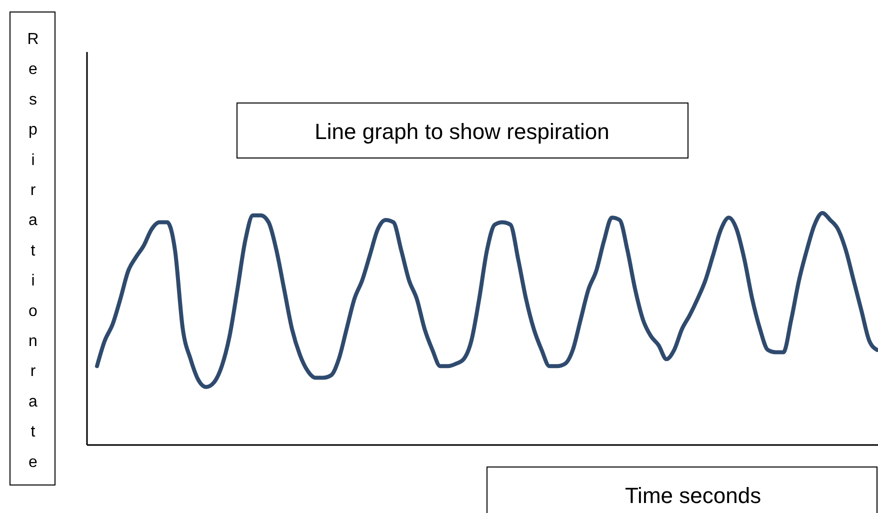 Image resolution: width=878 pixels, height=513 pixels. Describe the element at coordinates (33, 251) in the screenshot. I see `text: Respirationrate` at that location.